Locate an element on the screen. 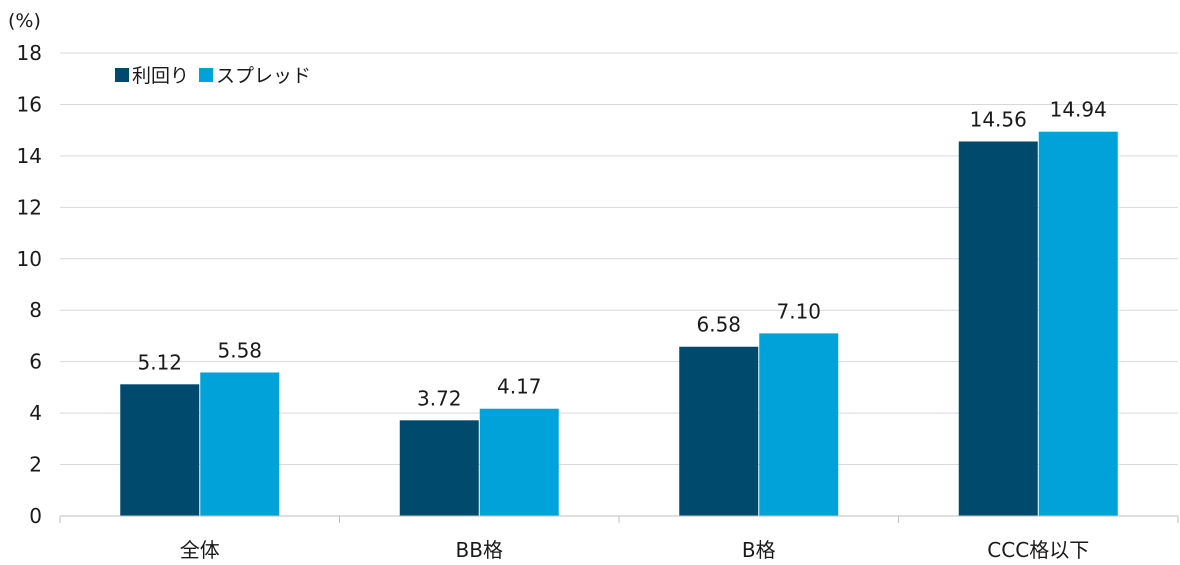 The width and height of the screenshot is (1180, 565). legend: 利回り スプレッド is located at coordinates (213, 76).